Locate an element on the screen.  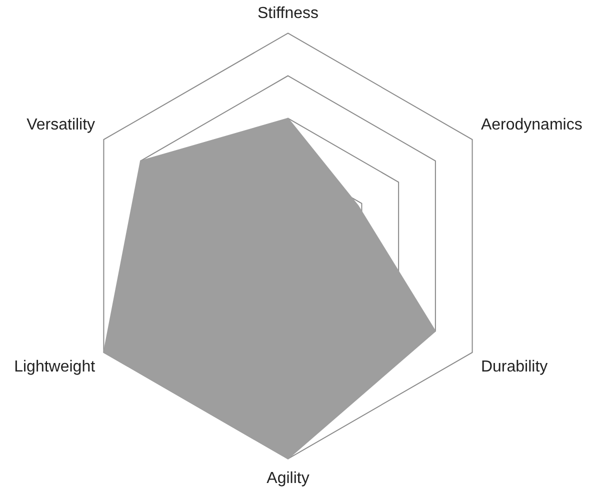
spoke-label: Durability is located at coordinates (514, 367).